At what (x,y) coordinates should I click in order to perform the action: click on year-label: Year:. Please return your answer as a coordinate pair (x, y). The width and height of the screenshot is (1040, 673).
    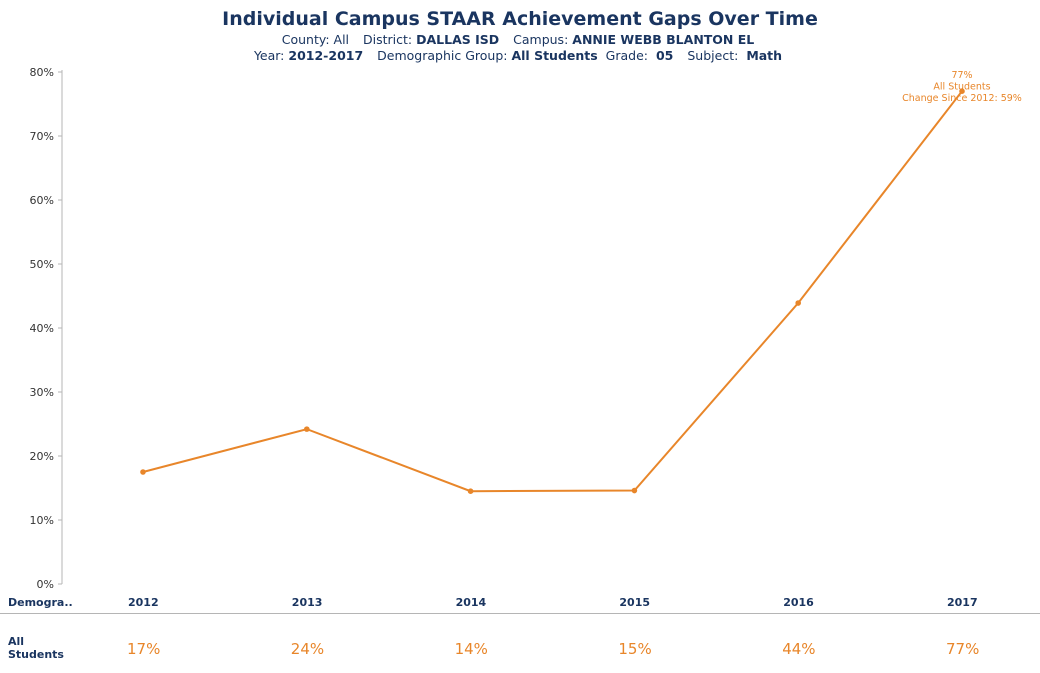
    Looking at the image, I should click on (269, 55).